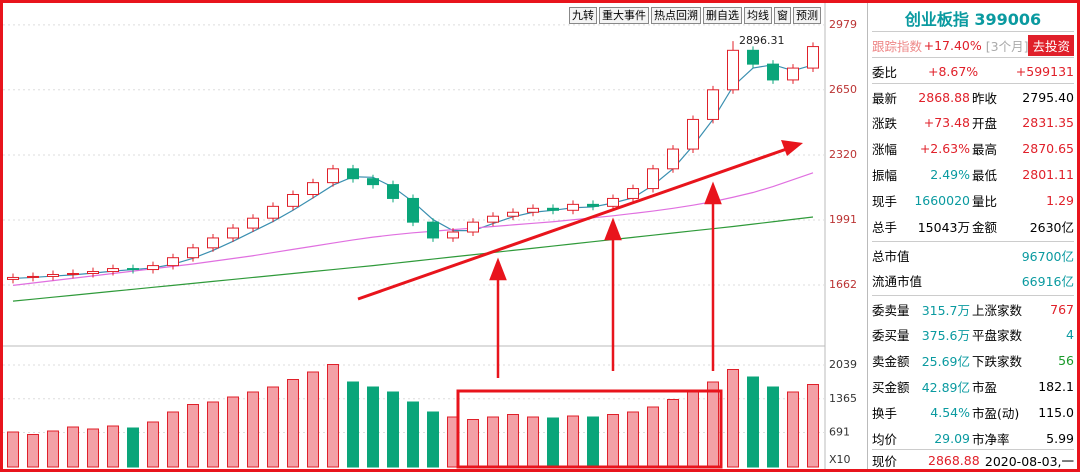  I want to click on value: 25.69亿, so click(945, 361).